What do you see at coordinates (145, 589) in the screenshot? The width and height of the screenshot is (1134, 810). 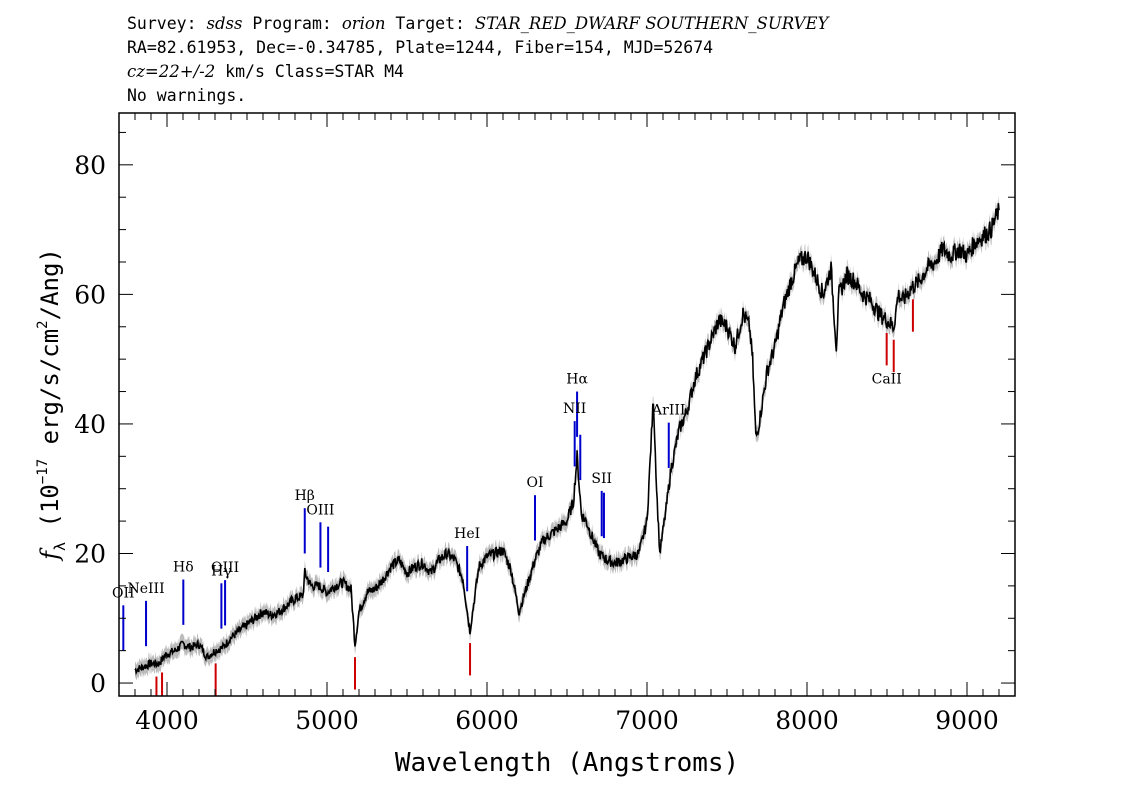 I see `emission-line-label: NeIII` at bounding box center [145, 589].